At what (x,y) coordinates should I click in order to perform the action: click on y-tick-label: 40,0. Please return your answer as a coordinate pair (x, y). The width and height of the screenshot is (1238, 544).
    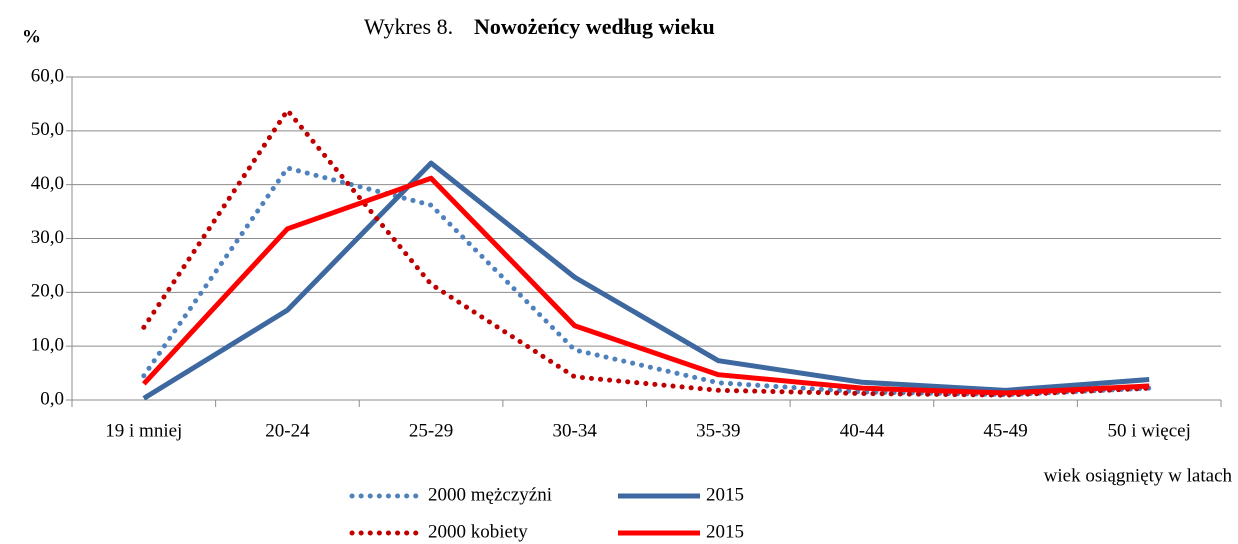
    Looking at the image, I should click on (47, 183).